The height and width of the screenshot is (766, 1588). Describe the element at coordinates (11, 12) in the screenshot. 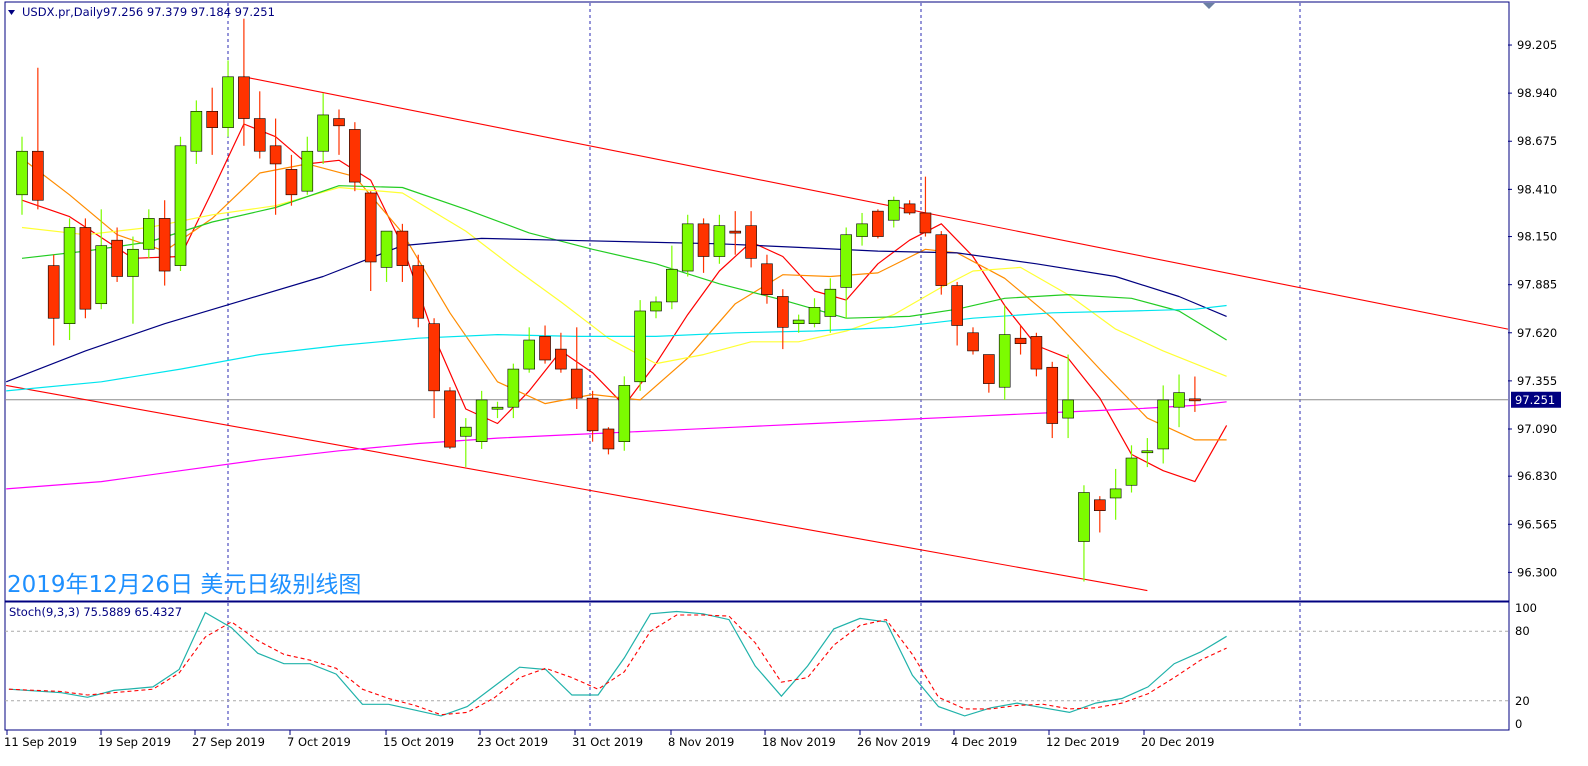

I see `symbol-dropdown-icon` at that location.